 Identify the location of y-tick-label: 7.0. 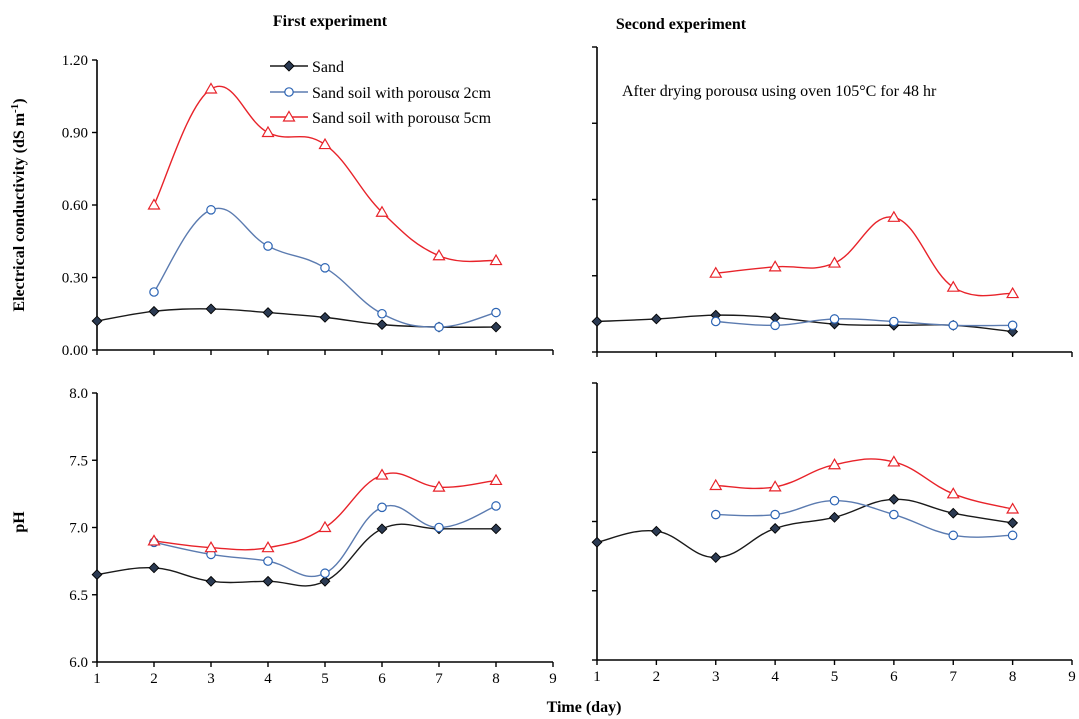
(78, 529).